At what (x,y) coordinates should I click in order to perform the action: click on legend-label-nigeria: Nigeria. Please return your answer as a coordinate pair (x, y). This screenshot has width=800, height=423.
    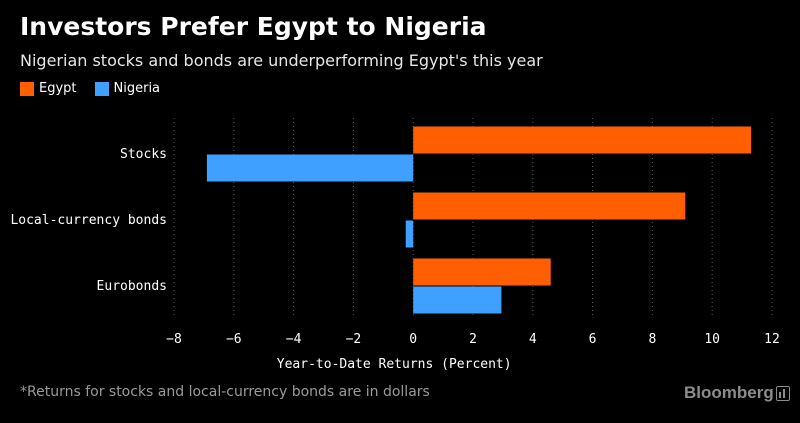
    Looking at the image, I should click on (137, 88).